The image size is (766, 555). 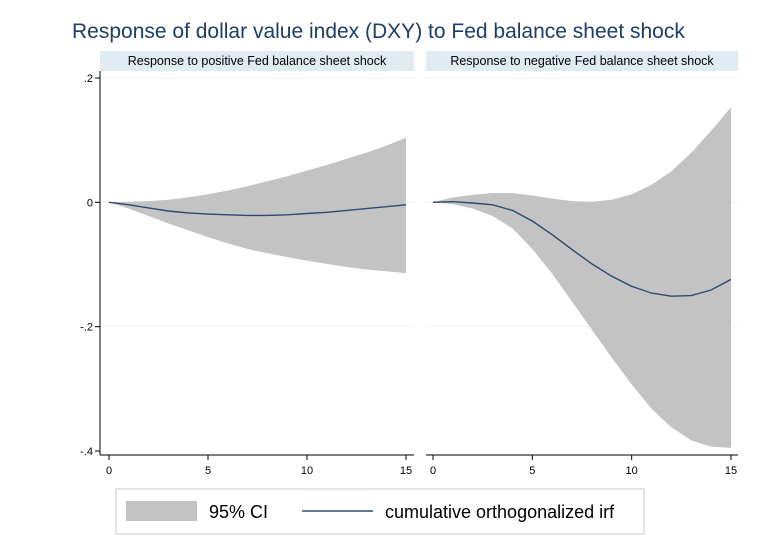 What do you see at coordinates (86, 452) in the screenshot?
I see `y-tick-label-3: -.4` at bounding box center [86, 452].